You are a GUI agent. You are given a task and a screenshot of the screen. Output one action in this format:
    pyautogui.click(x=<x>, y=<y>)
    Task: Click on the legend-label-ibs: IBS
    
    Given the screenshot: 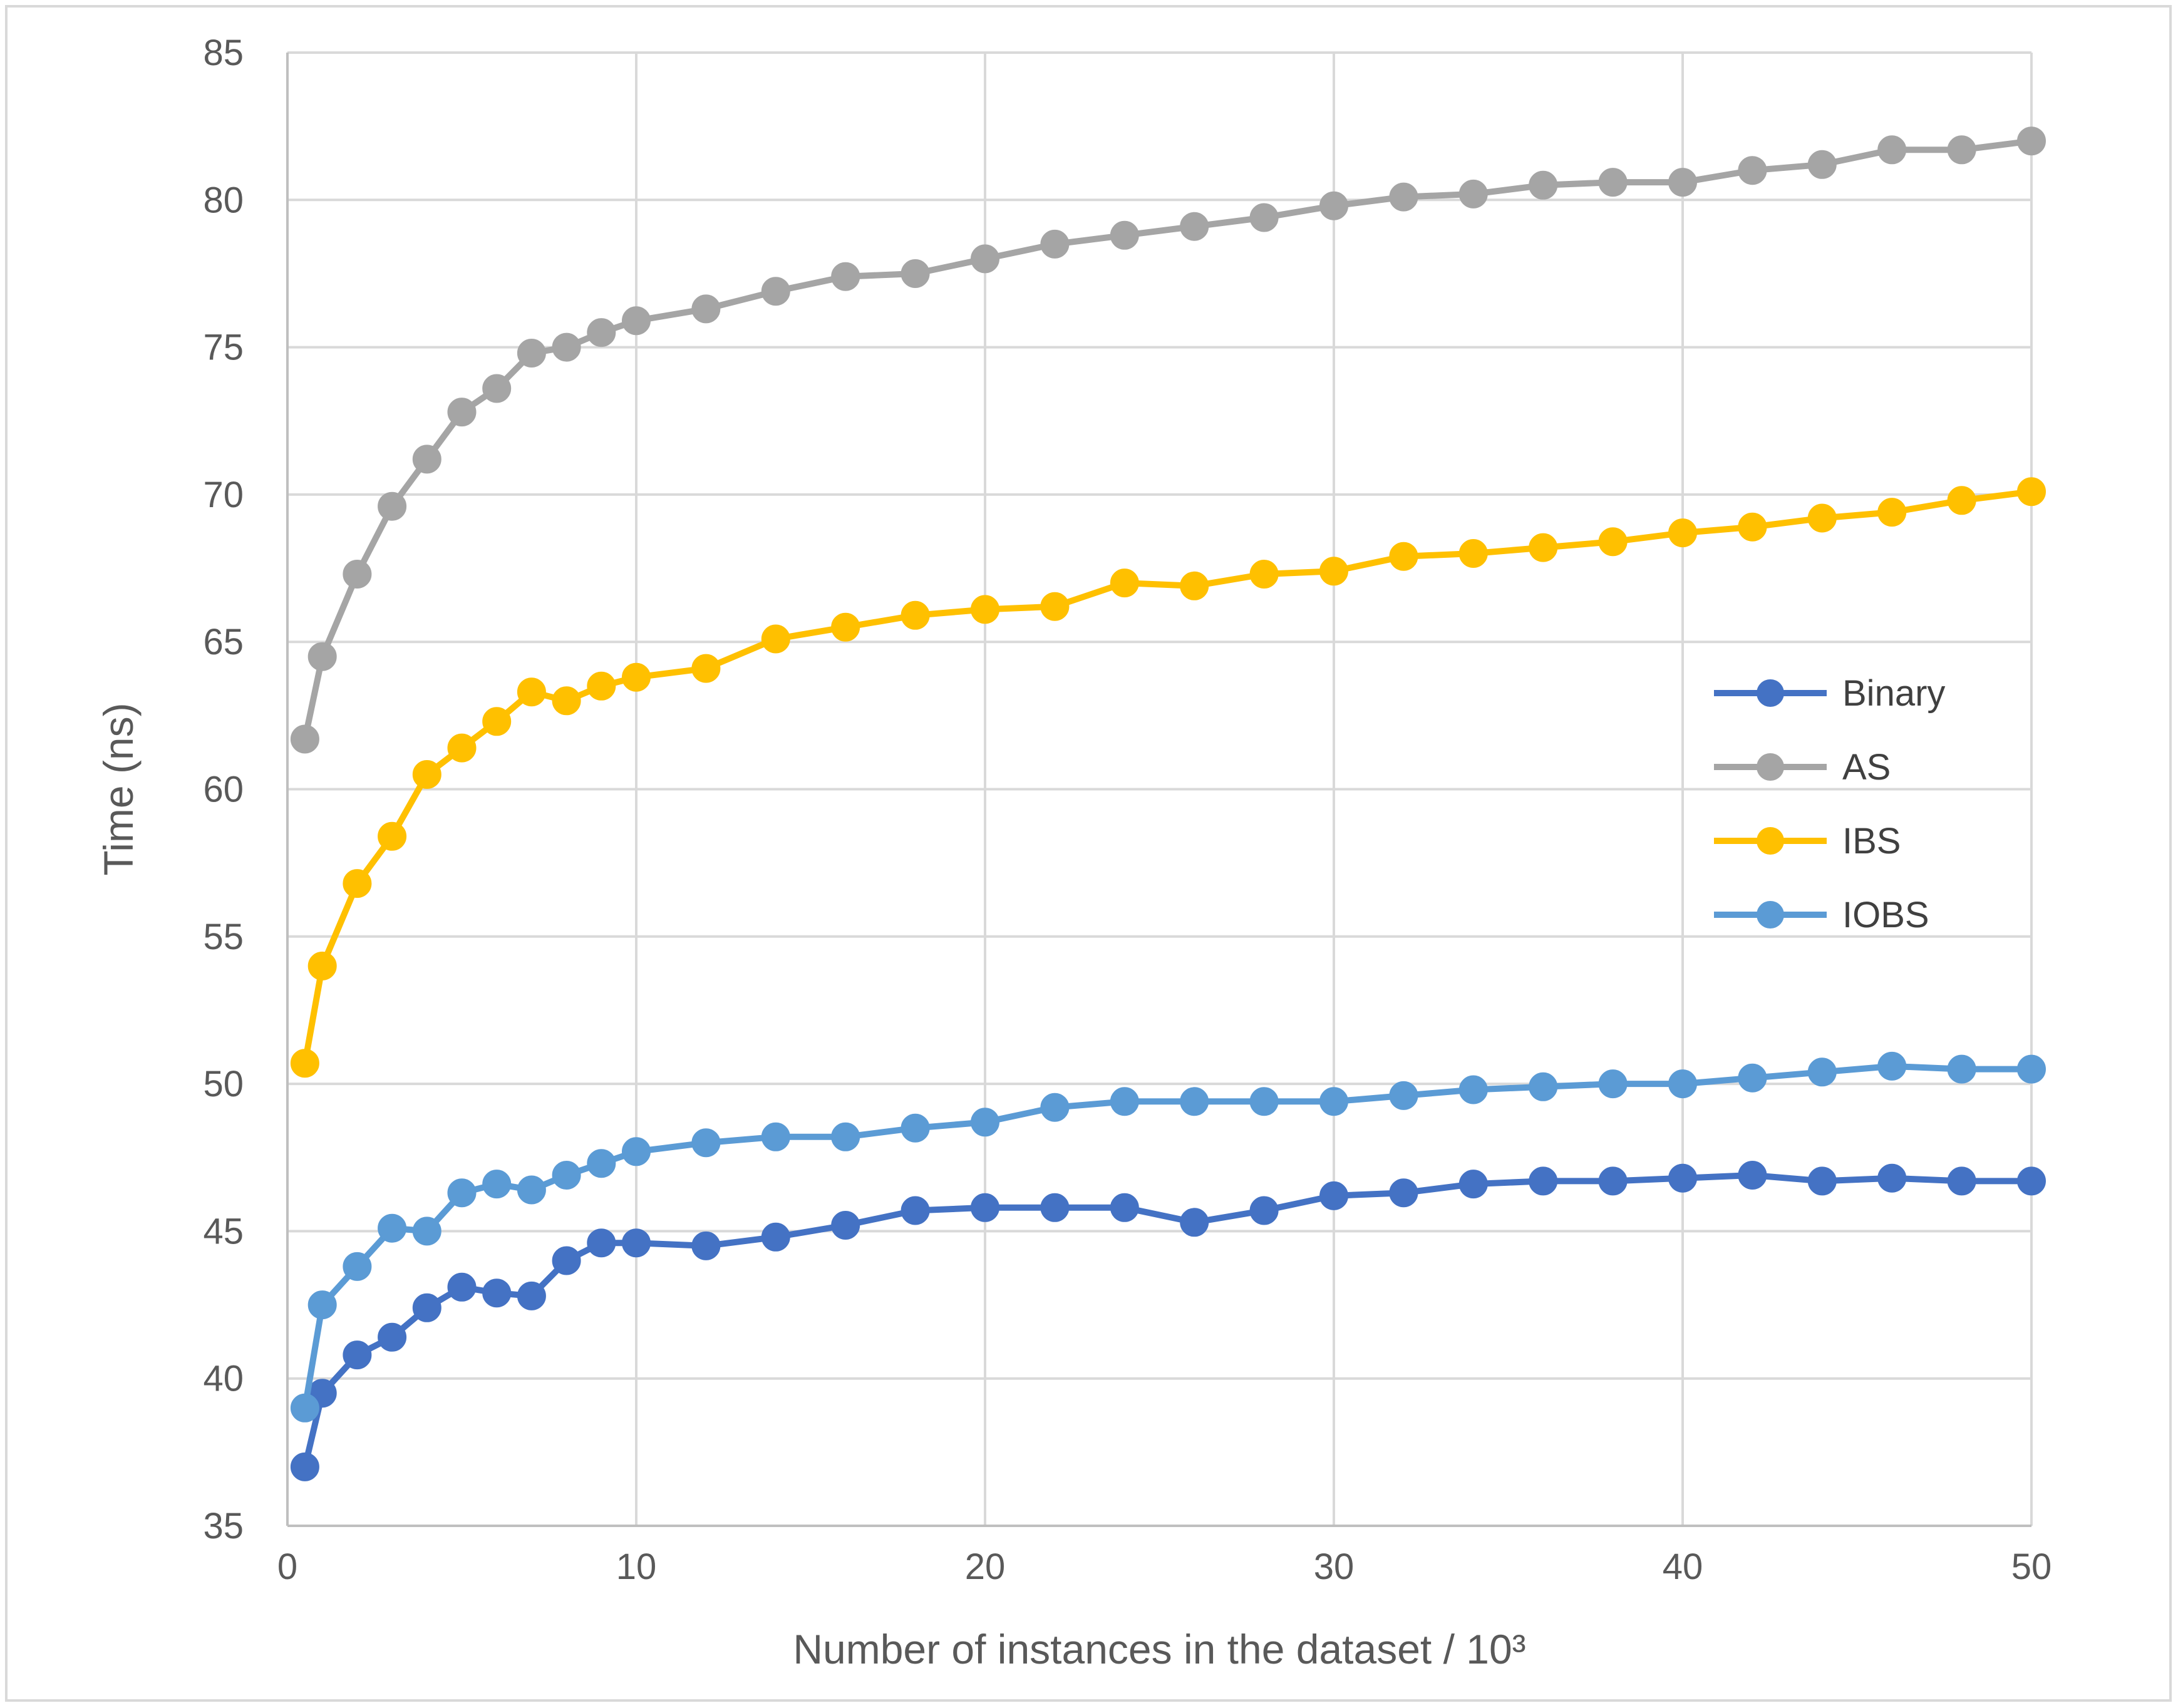 What is the action you would take?
    pyautogui.click(x=1872, y=841)
    